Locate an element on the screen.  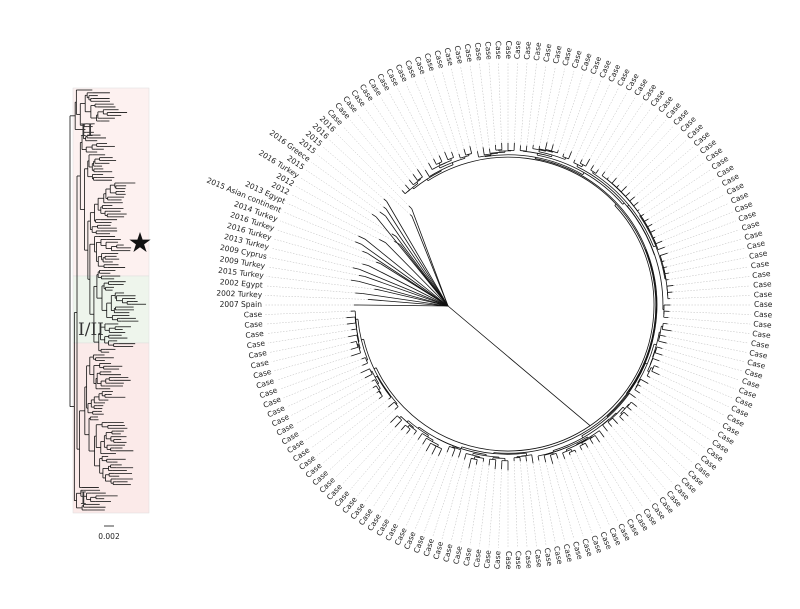
leaf-label: 2002 Egypt is located at coordinates (241, 283).